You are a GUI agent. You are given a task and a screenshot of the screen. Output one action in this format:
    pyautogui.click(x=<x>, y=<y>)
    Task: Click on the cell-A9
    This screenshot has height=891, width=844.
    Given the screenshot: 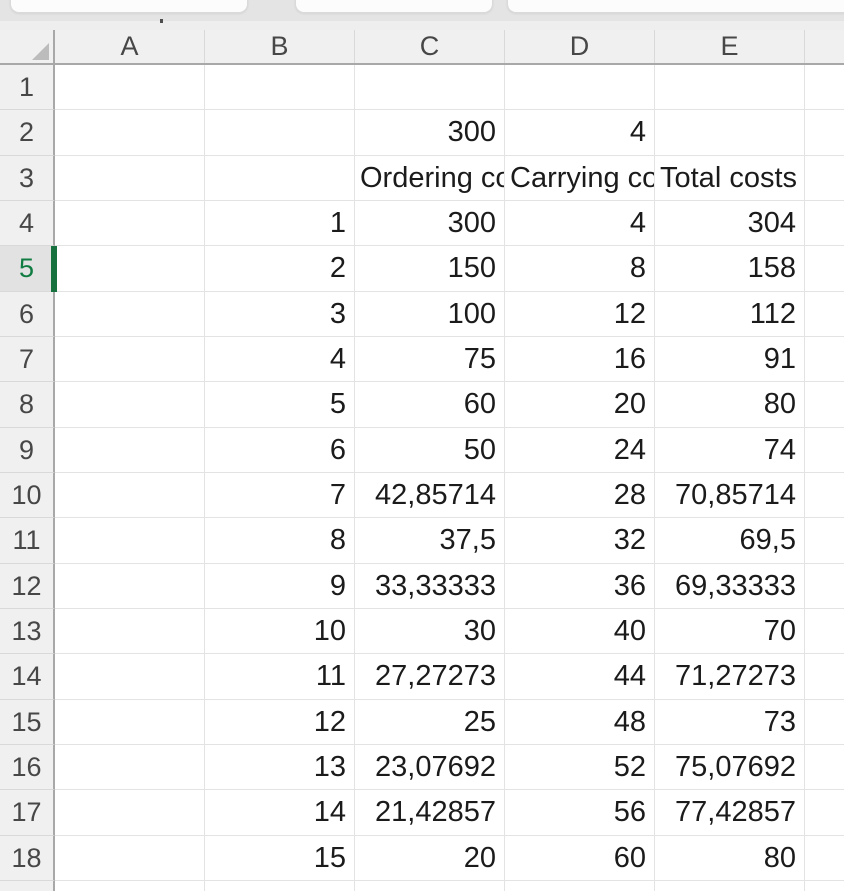 What is the action you would take?
    pyautogui.click(x=130, y=450)
    